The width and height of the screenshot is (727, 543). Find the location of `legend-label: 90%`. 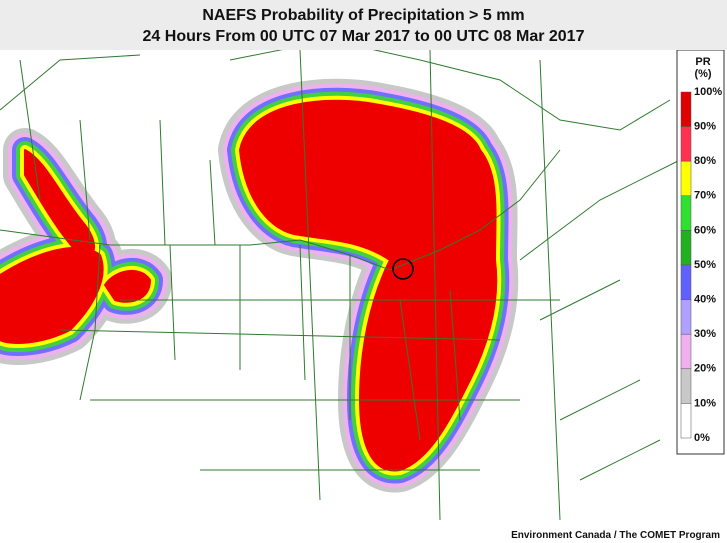

legend-label: 90% is located at coordinates (705, 127).